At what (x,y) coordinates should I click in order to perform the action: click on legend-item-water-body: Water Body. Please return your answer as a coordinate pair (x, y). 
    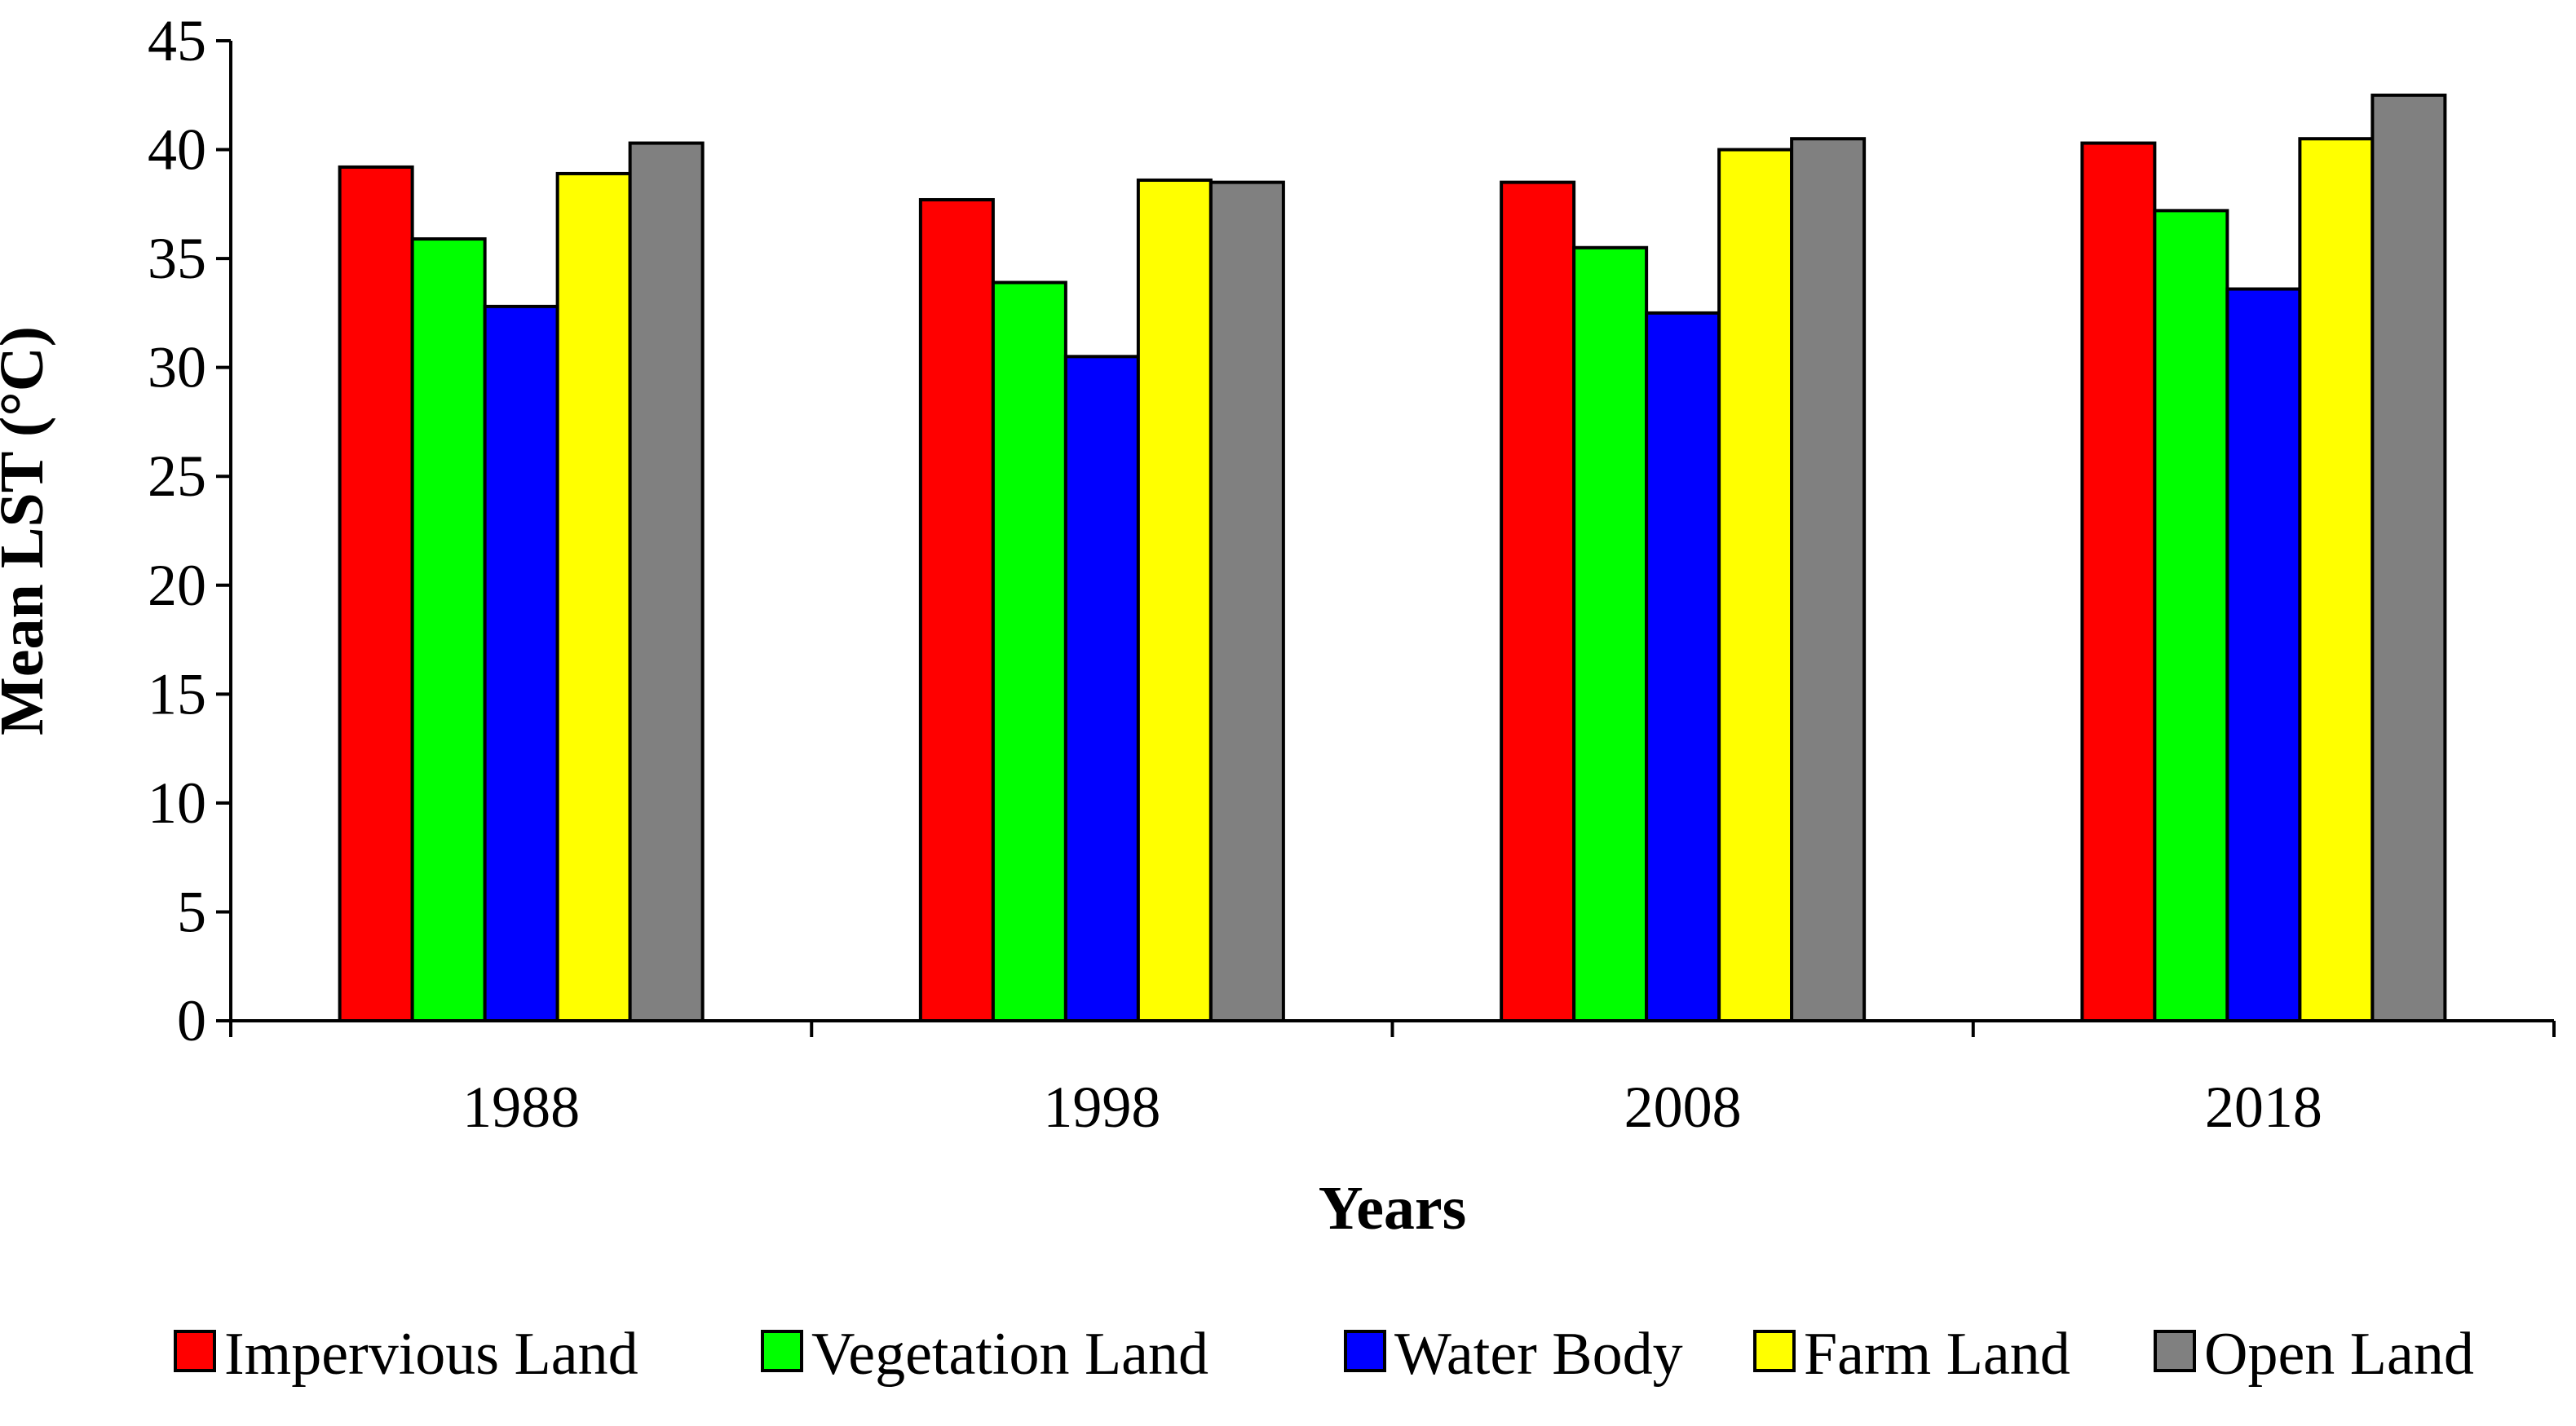
    Looking at the image, I should click on (1513, 1354).